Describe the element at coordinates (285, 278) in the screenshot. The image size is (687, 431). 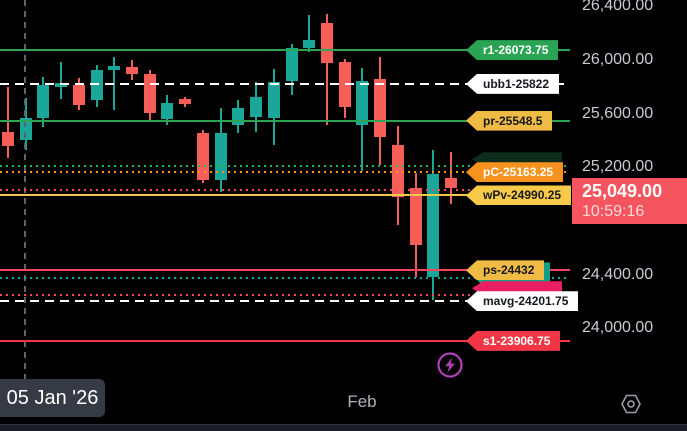
I see `level-line-hid3` at that location.